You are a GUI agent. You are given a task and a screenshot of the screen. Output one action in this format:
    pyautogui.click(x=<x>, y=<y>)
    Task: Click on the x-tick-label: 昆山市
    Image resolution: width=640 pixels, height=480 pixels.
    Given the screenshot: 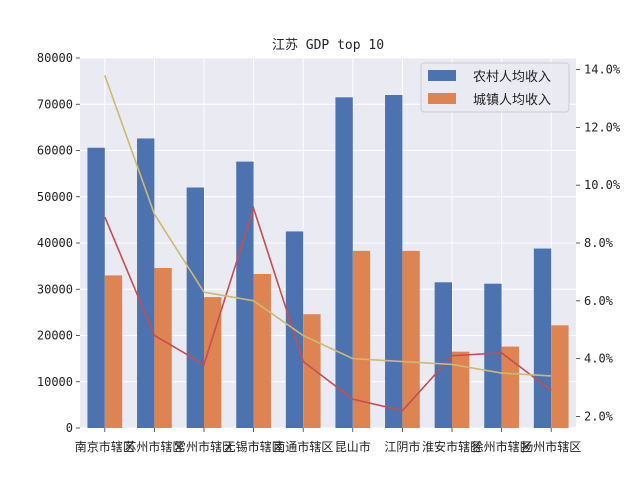 What is the action you would take?
    pyautogui.click(x=353, y=446)
    